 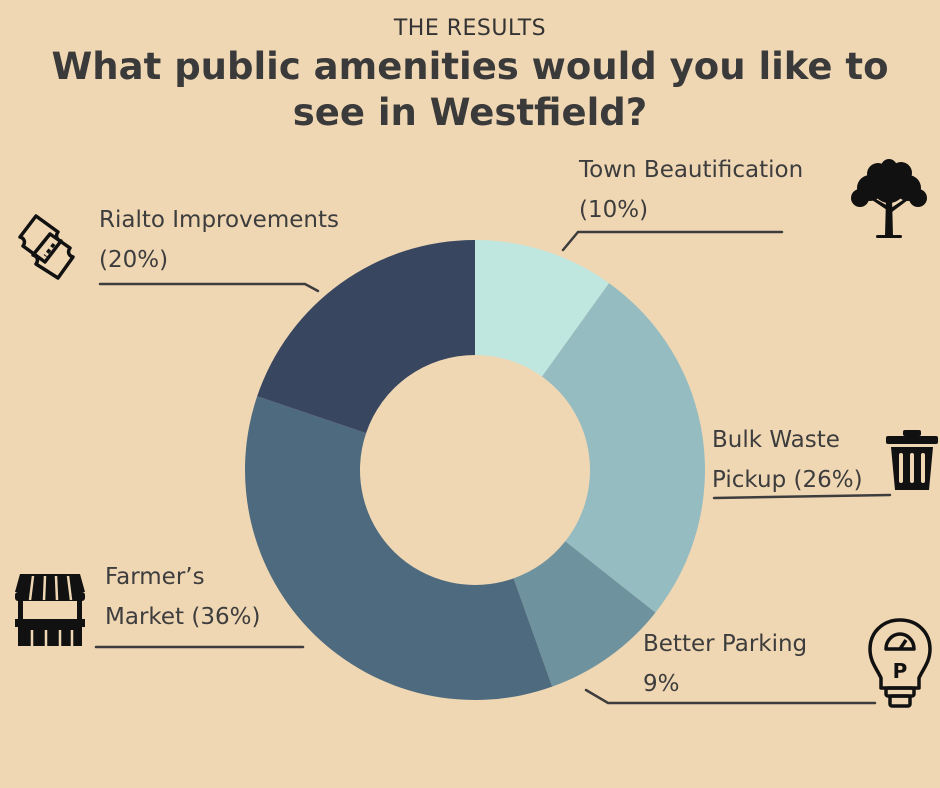 I want to click on label-rialto-line1: Rialto Improvements, so click(x=219, y=220).